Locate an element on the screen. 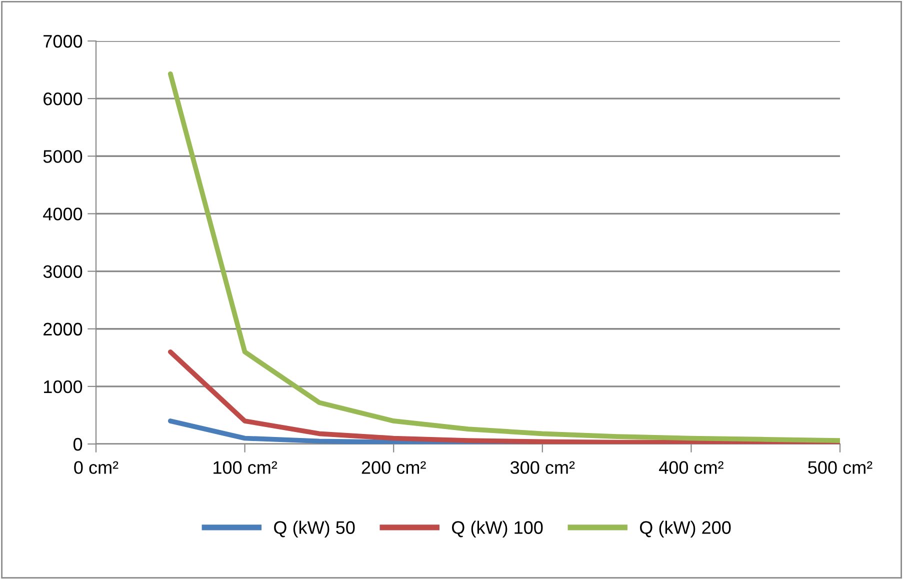 The image size is (904, 579). x-tick-label: 200 cm² is located at coordinates (394, 467).